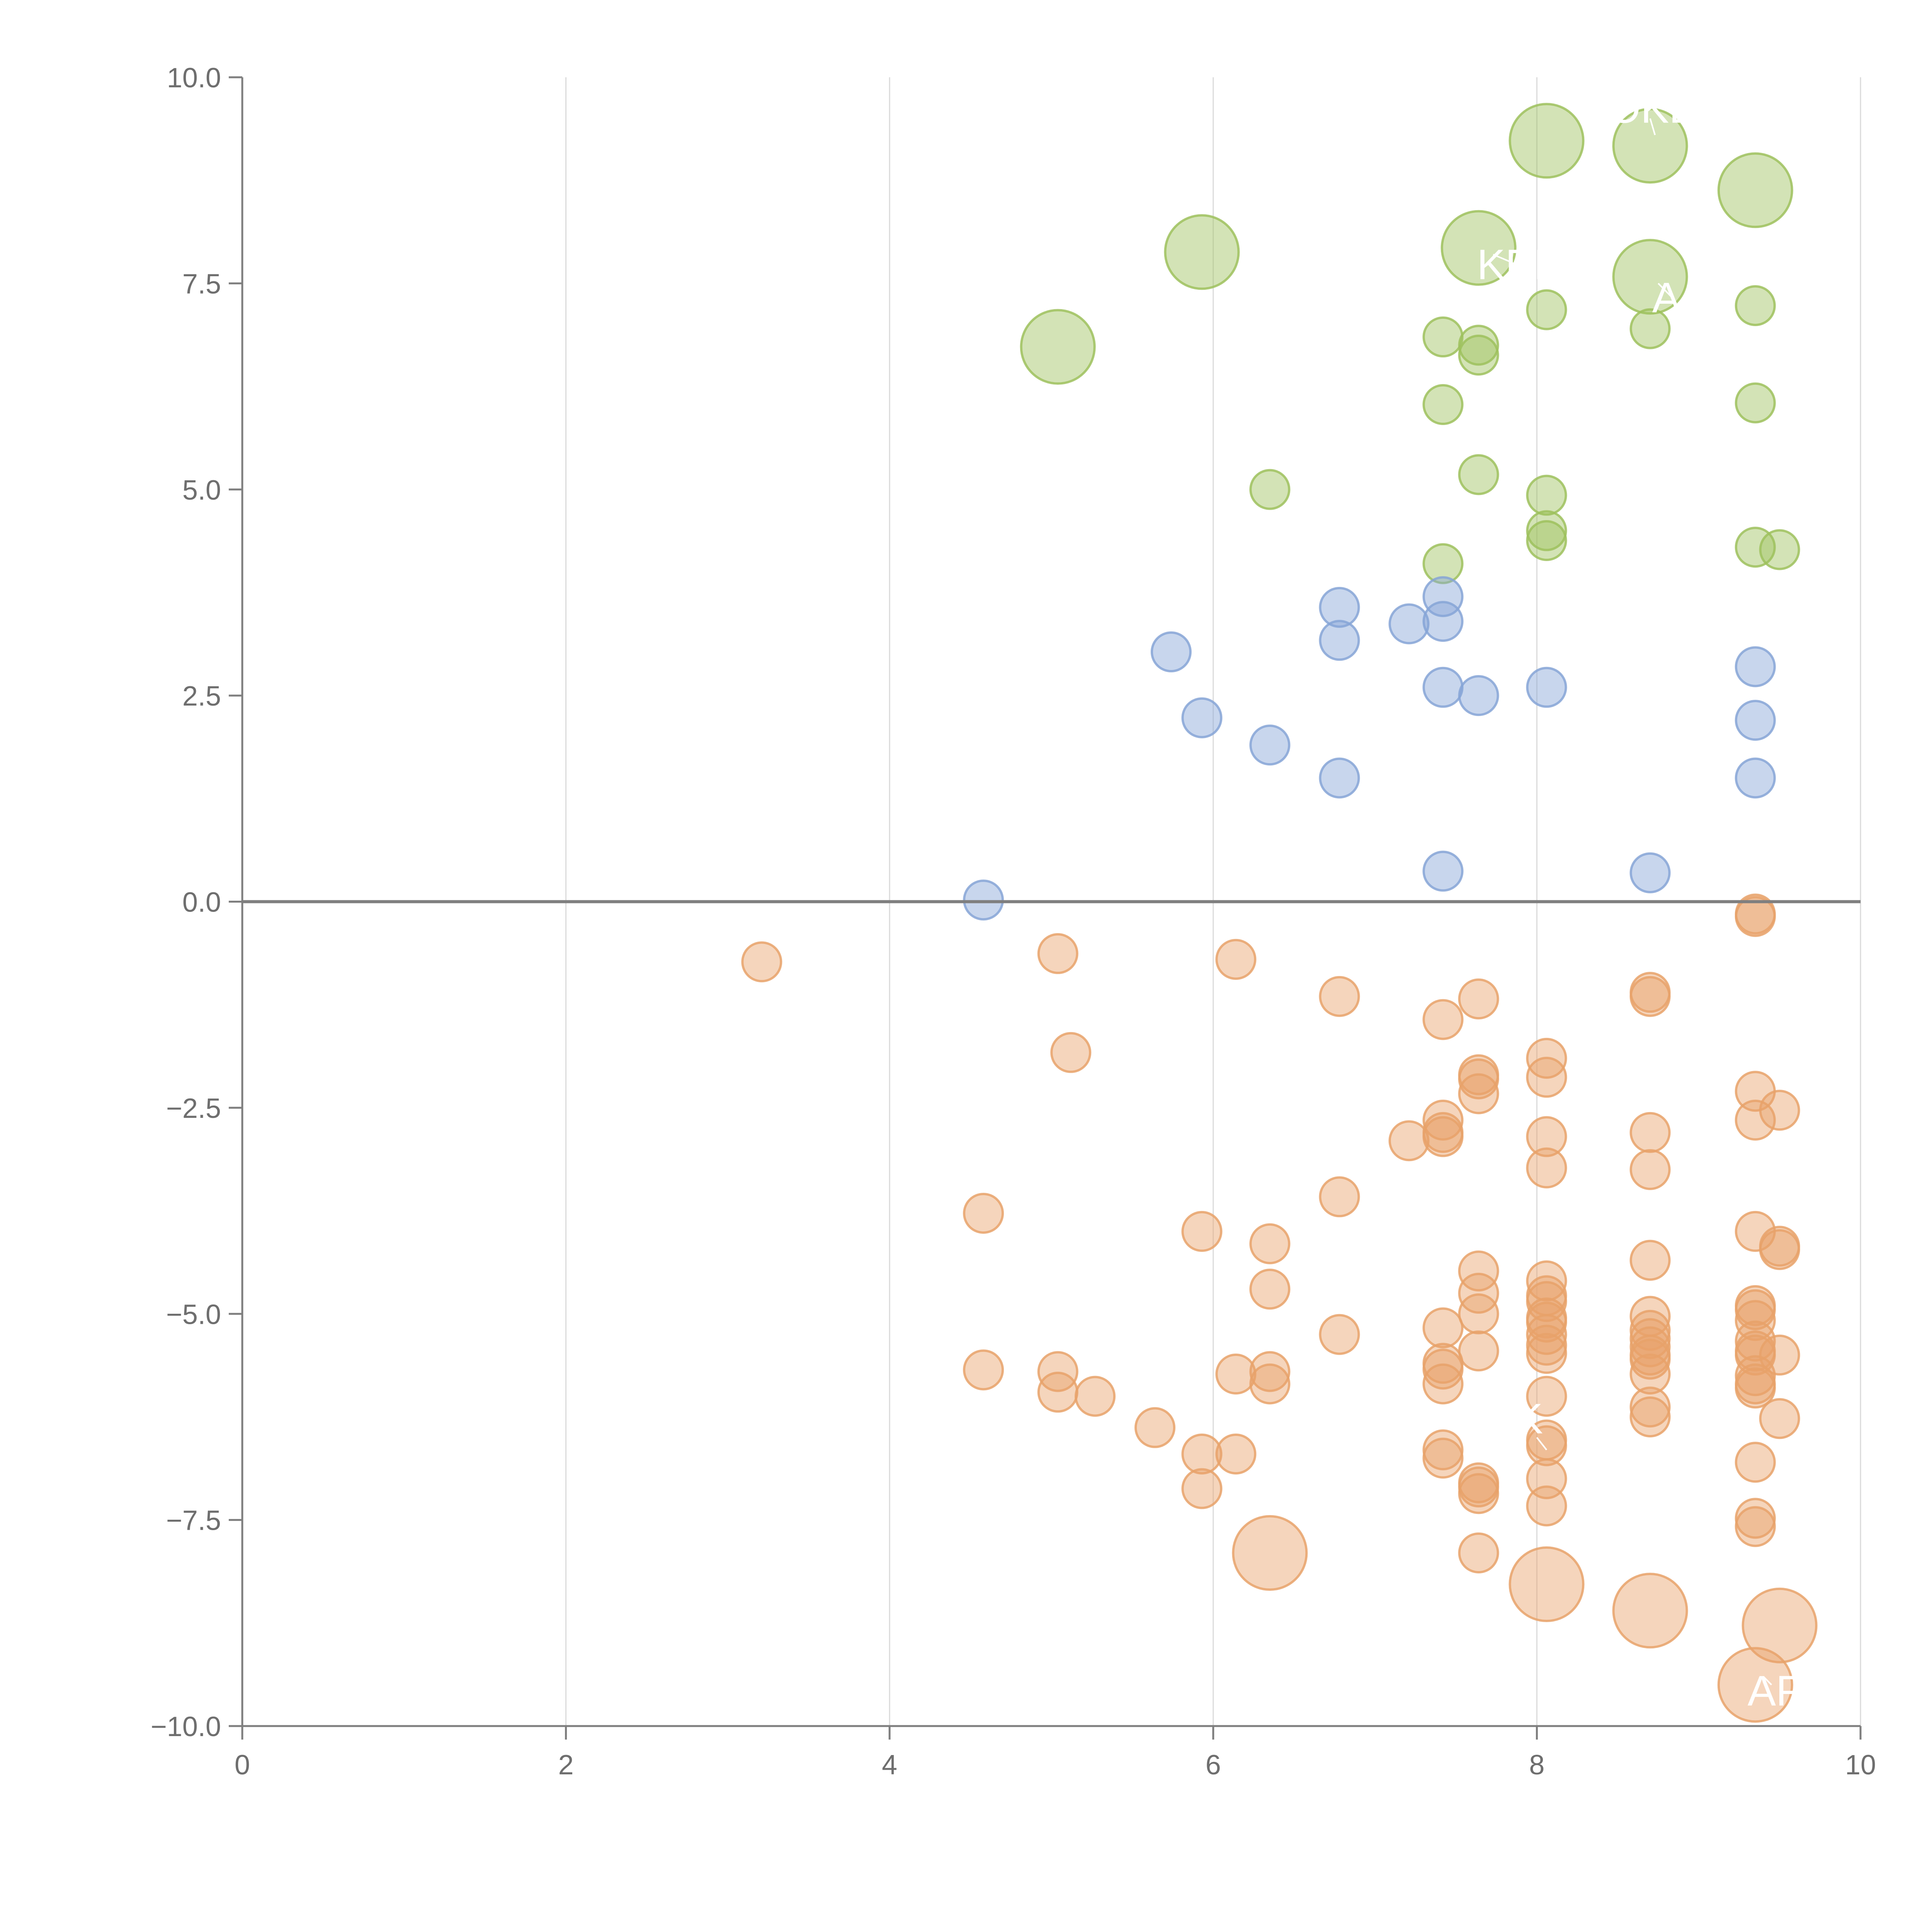 The width and height of the screenshot is (1932, 1932). What do you see at coordinates (193, 1314) in the screenshot?
I see `y-tick-label: −5.0` at bounding box center [193, 1314].